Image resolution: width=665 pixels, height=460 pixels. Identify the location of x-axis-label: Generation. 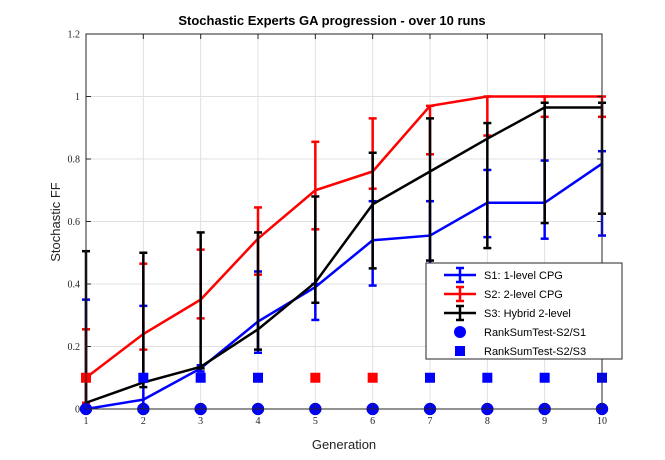
(344, 444).